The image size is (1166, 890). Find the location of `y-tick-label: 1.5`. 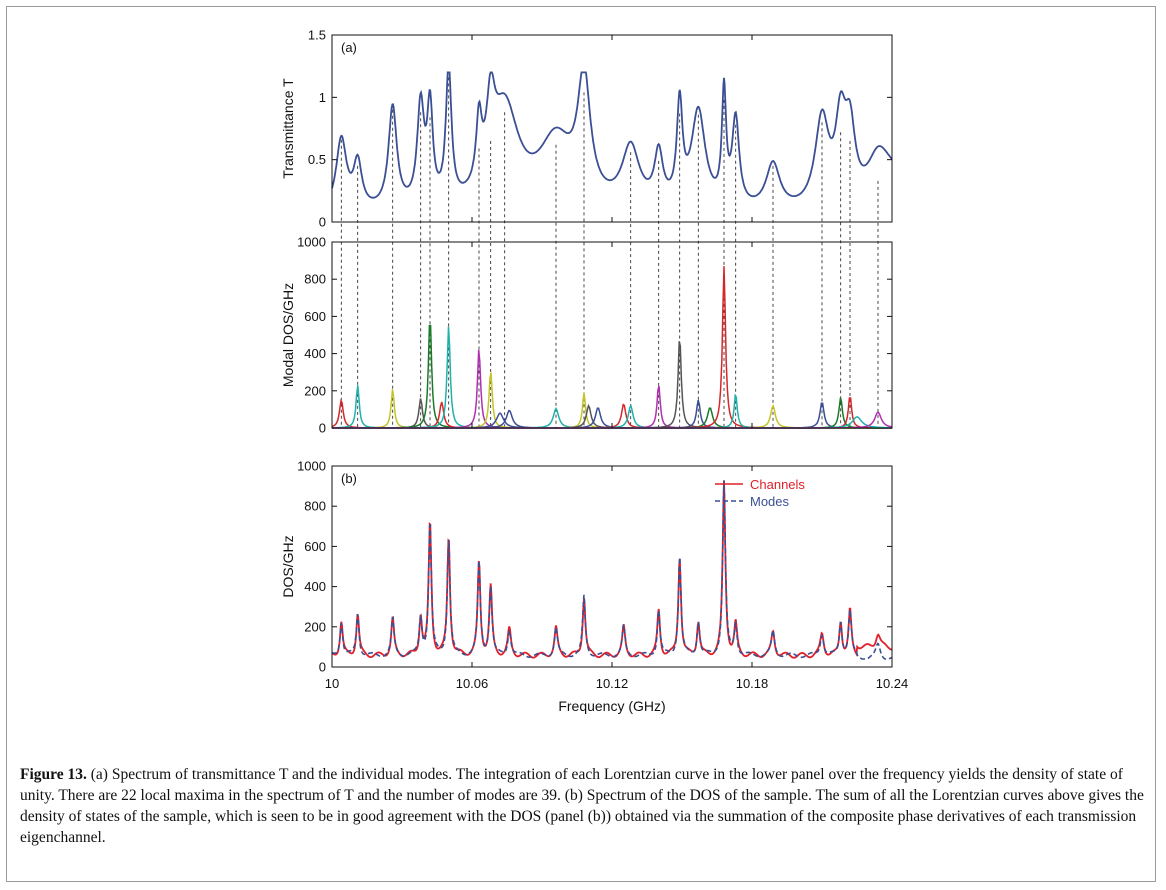

y-tick-label: 1.5 is located at coordinates (317, 35).